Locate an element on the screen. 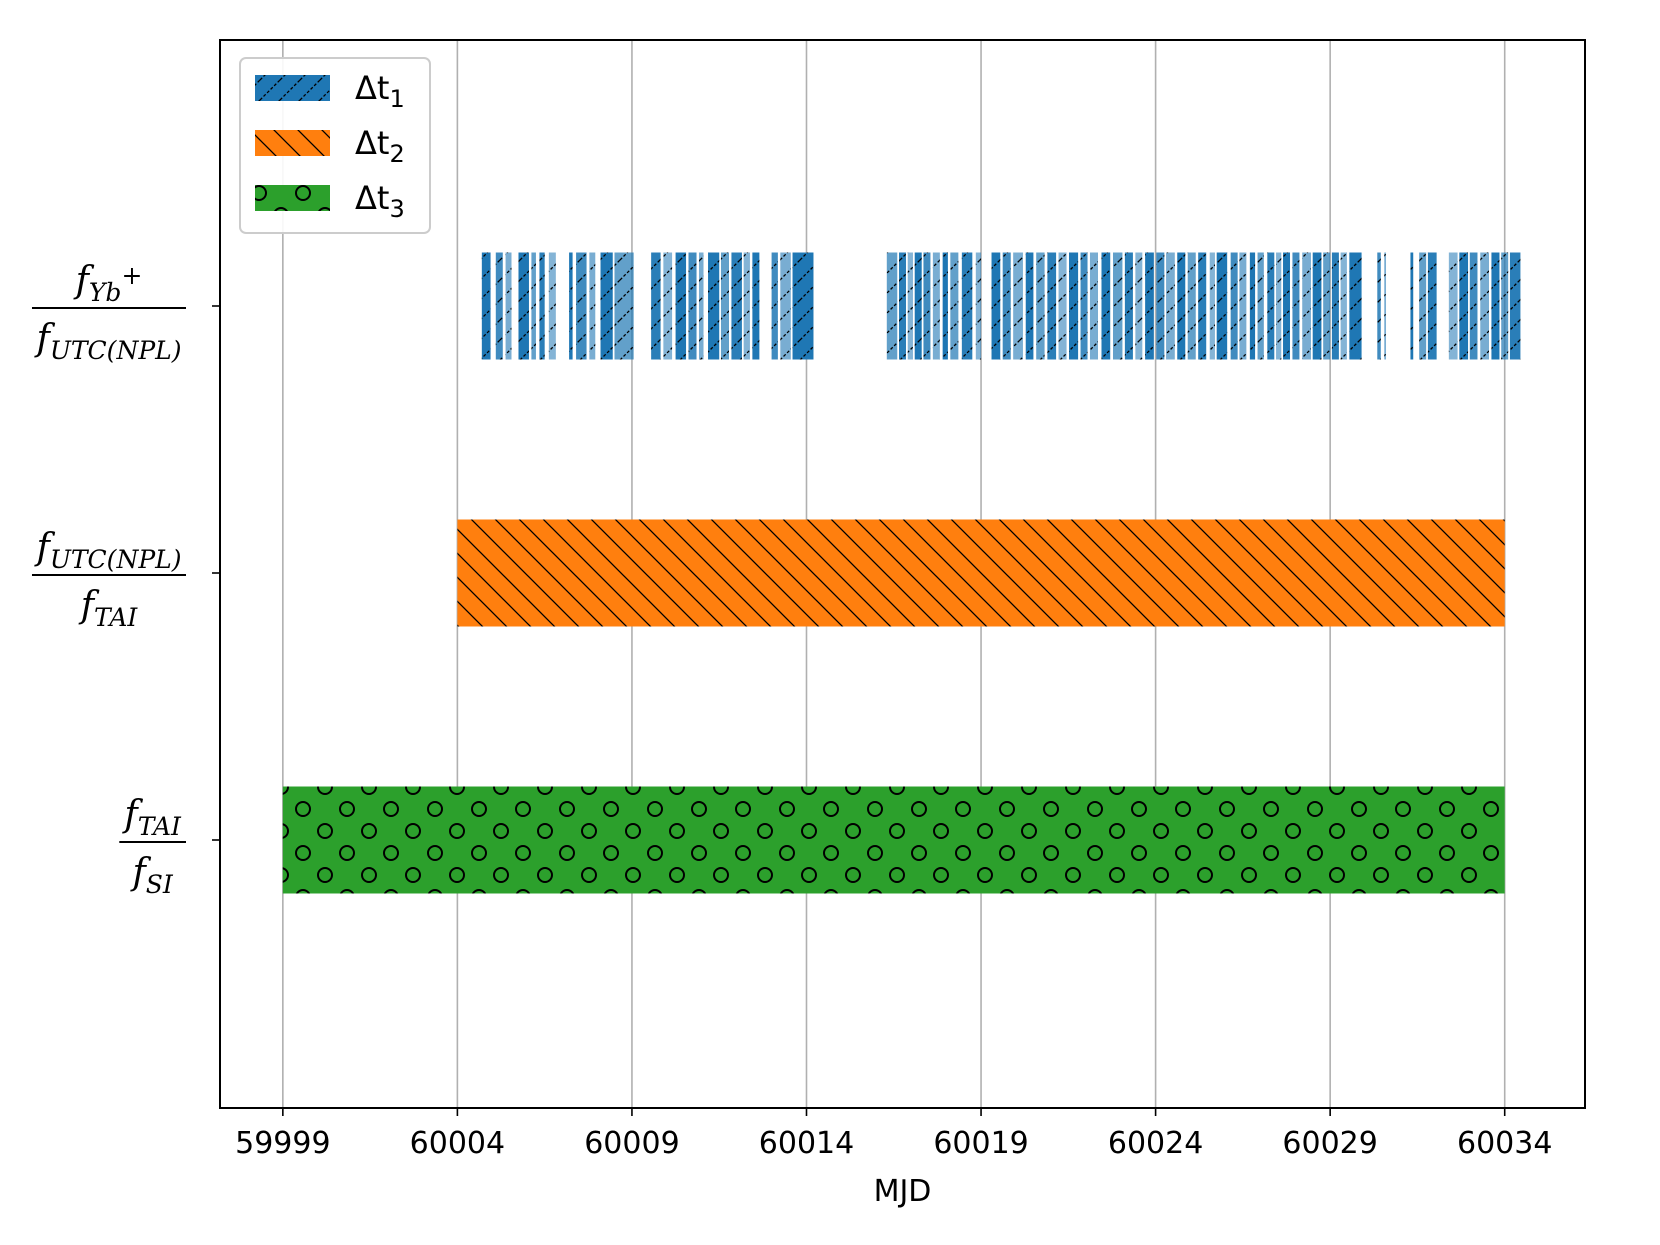 The image size is (1660, 1245). x-tick-label: 60019 is located at coordinates (980, 1143).